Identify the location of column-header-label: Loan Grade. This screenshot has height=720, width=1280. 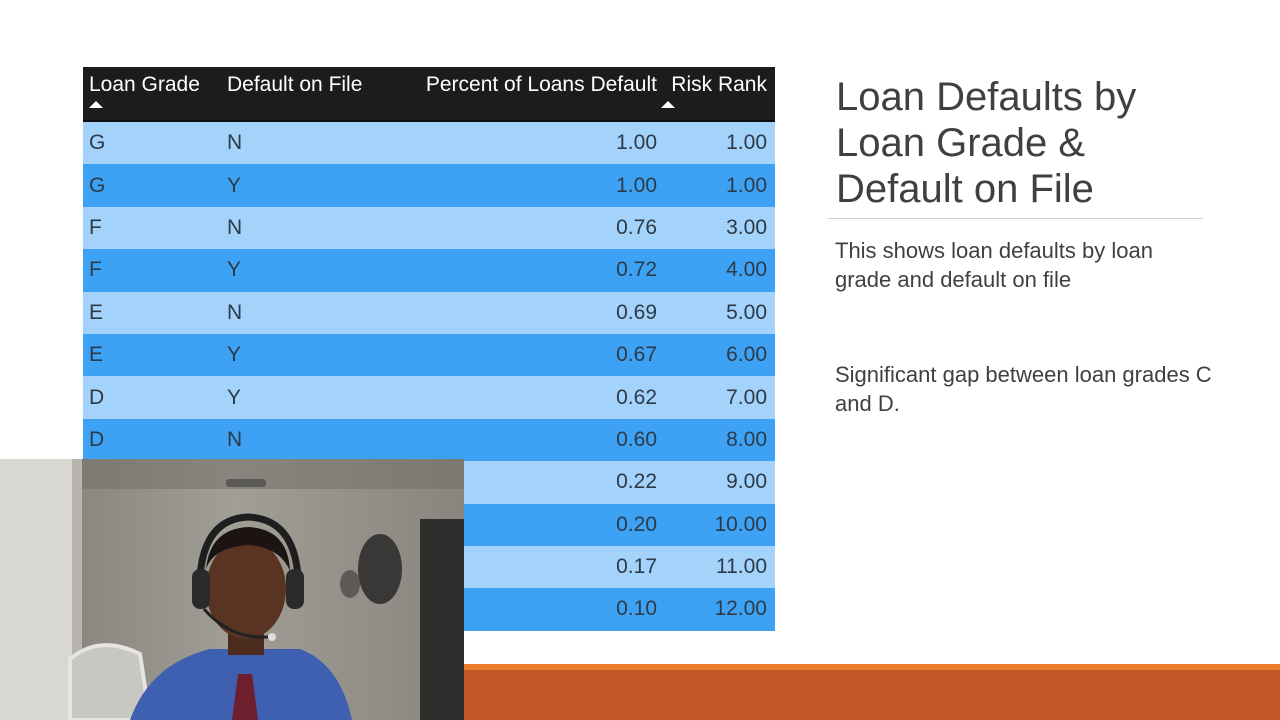
(144, 84).